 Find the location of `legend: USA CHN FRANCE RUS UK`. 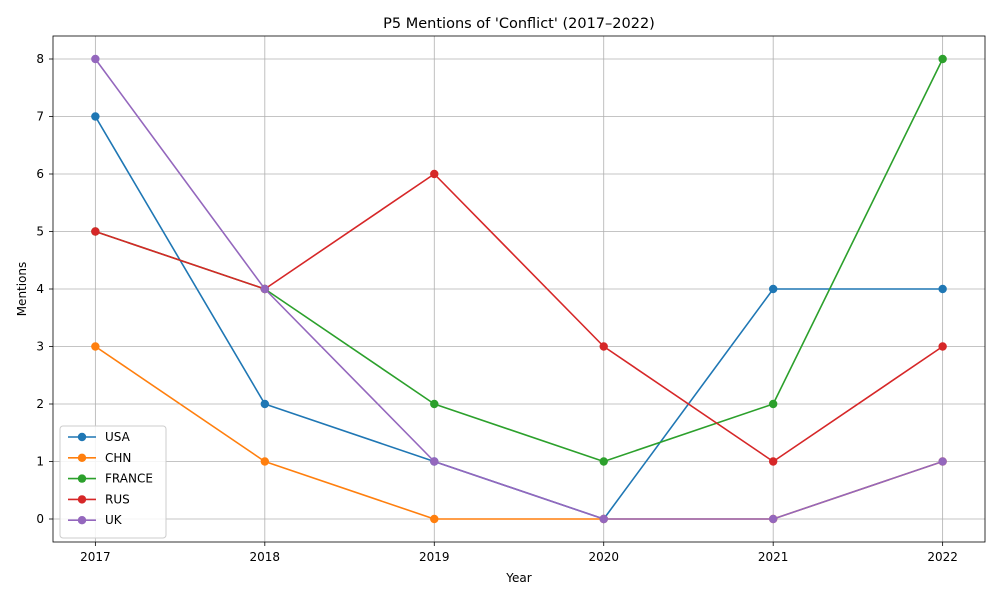

legend: USA CHN FRANCE RUS UK is located at coordinates (113, 482).